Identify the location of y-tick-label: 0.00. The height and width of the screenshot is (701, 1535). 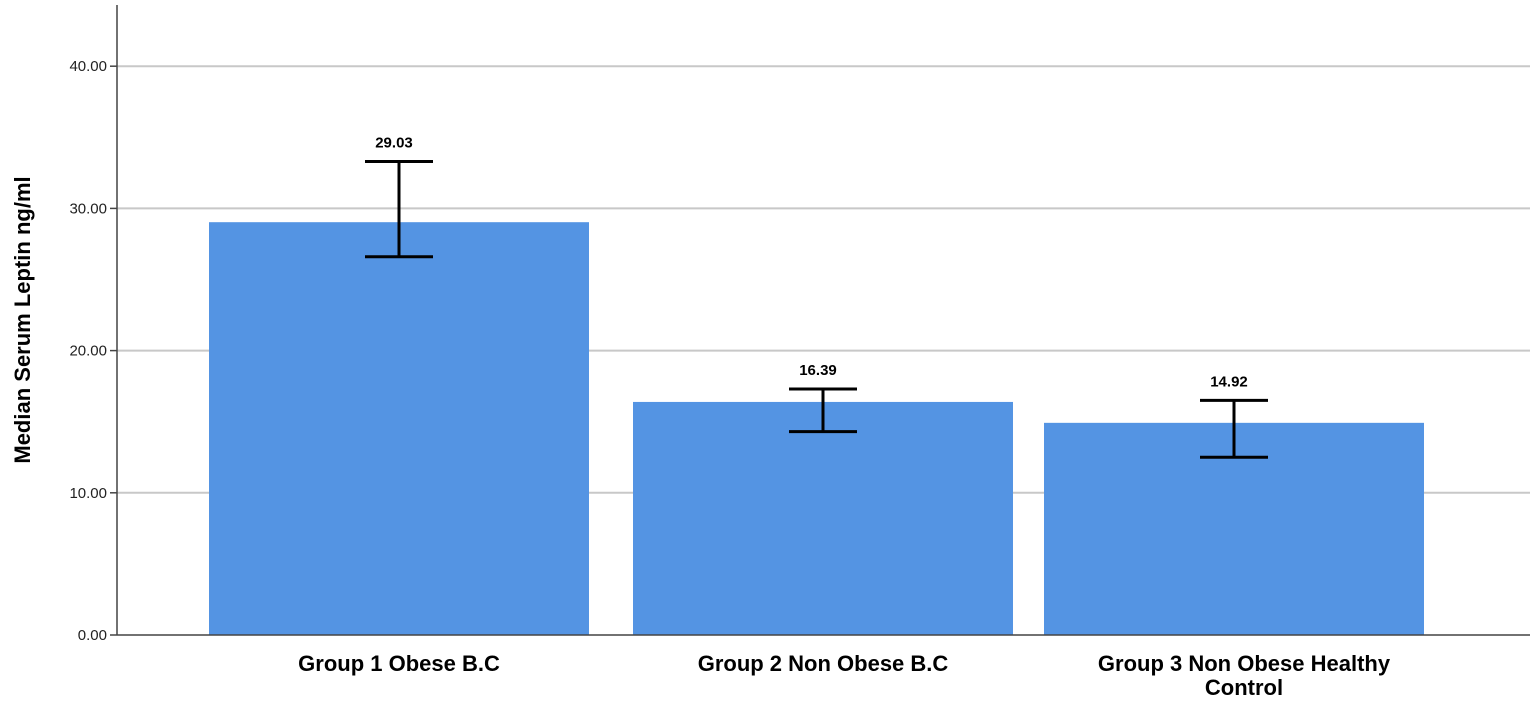
(92, 635).